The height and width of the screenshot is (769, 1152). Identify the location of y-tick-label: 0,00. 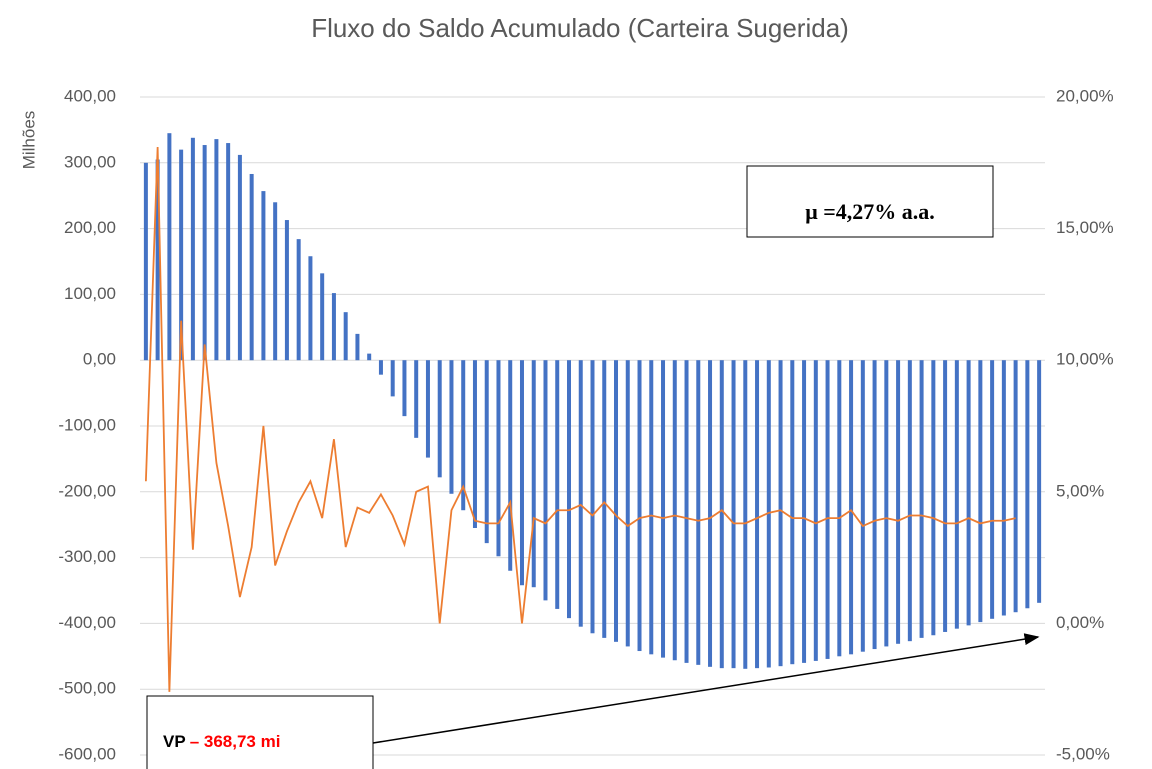
(99, 359).